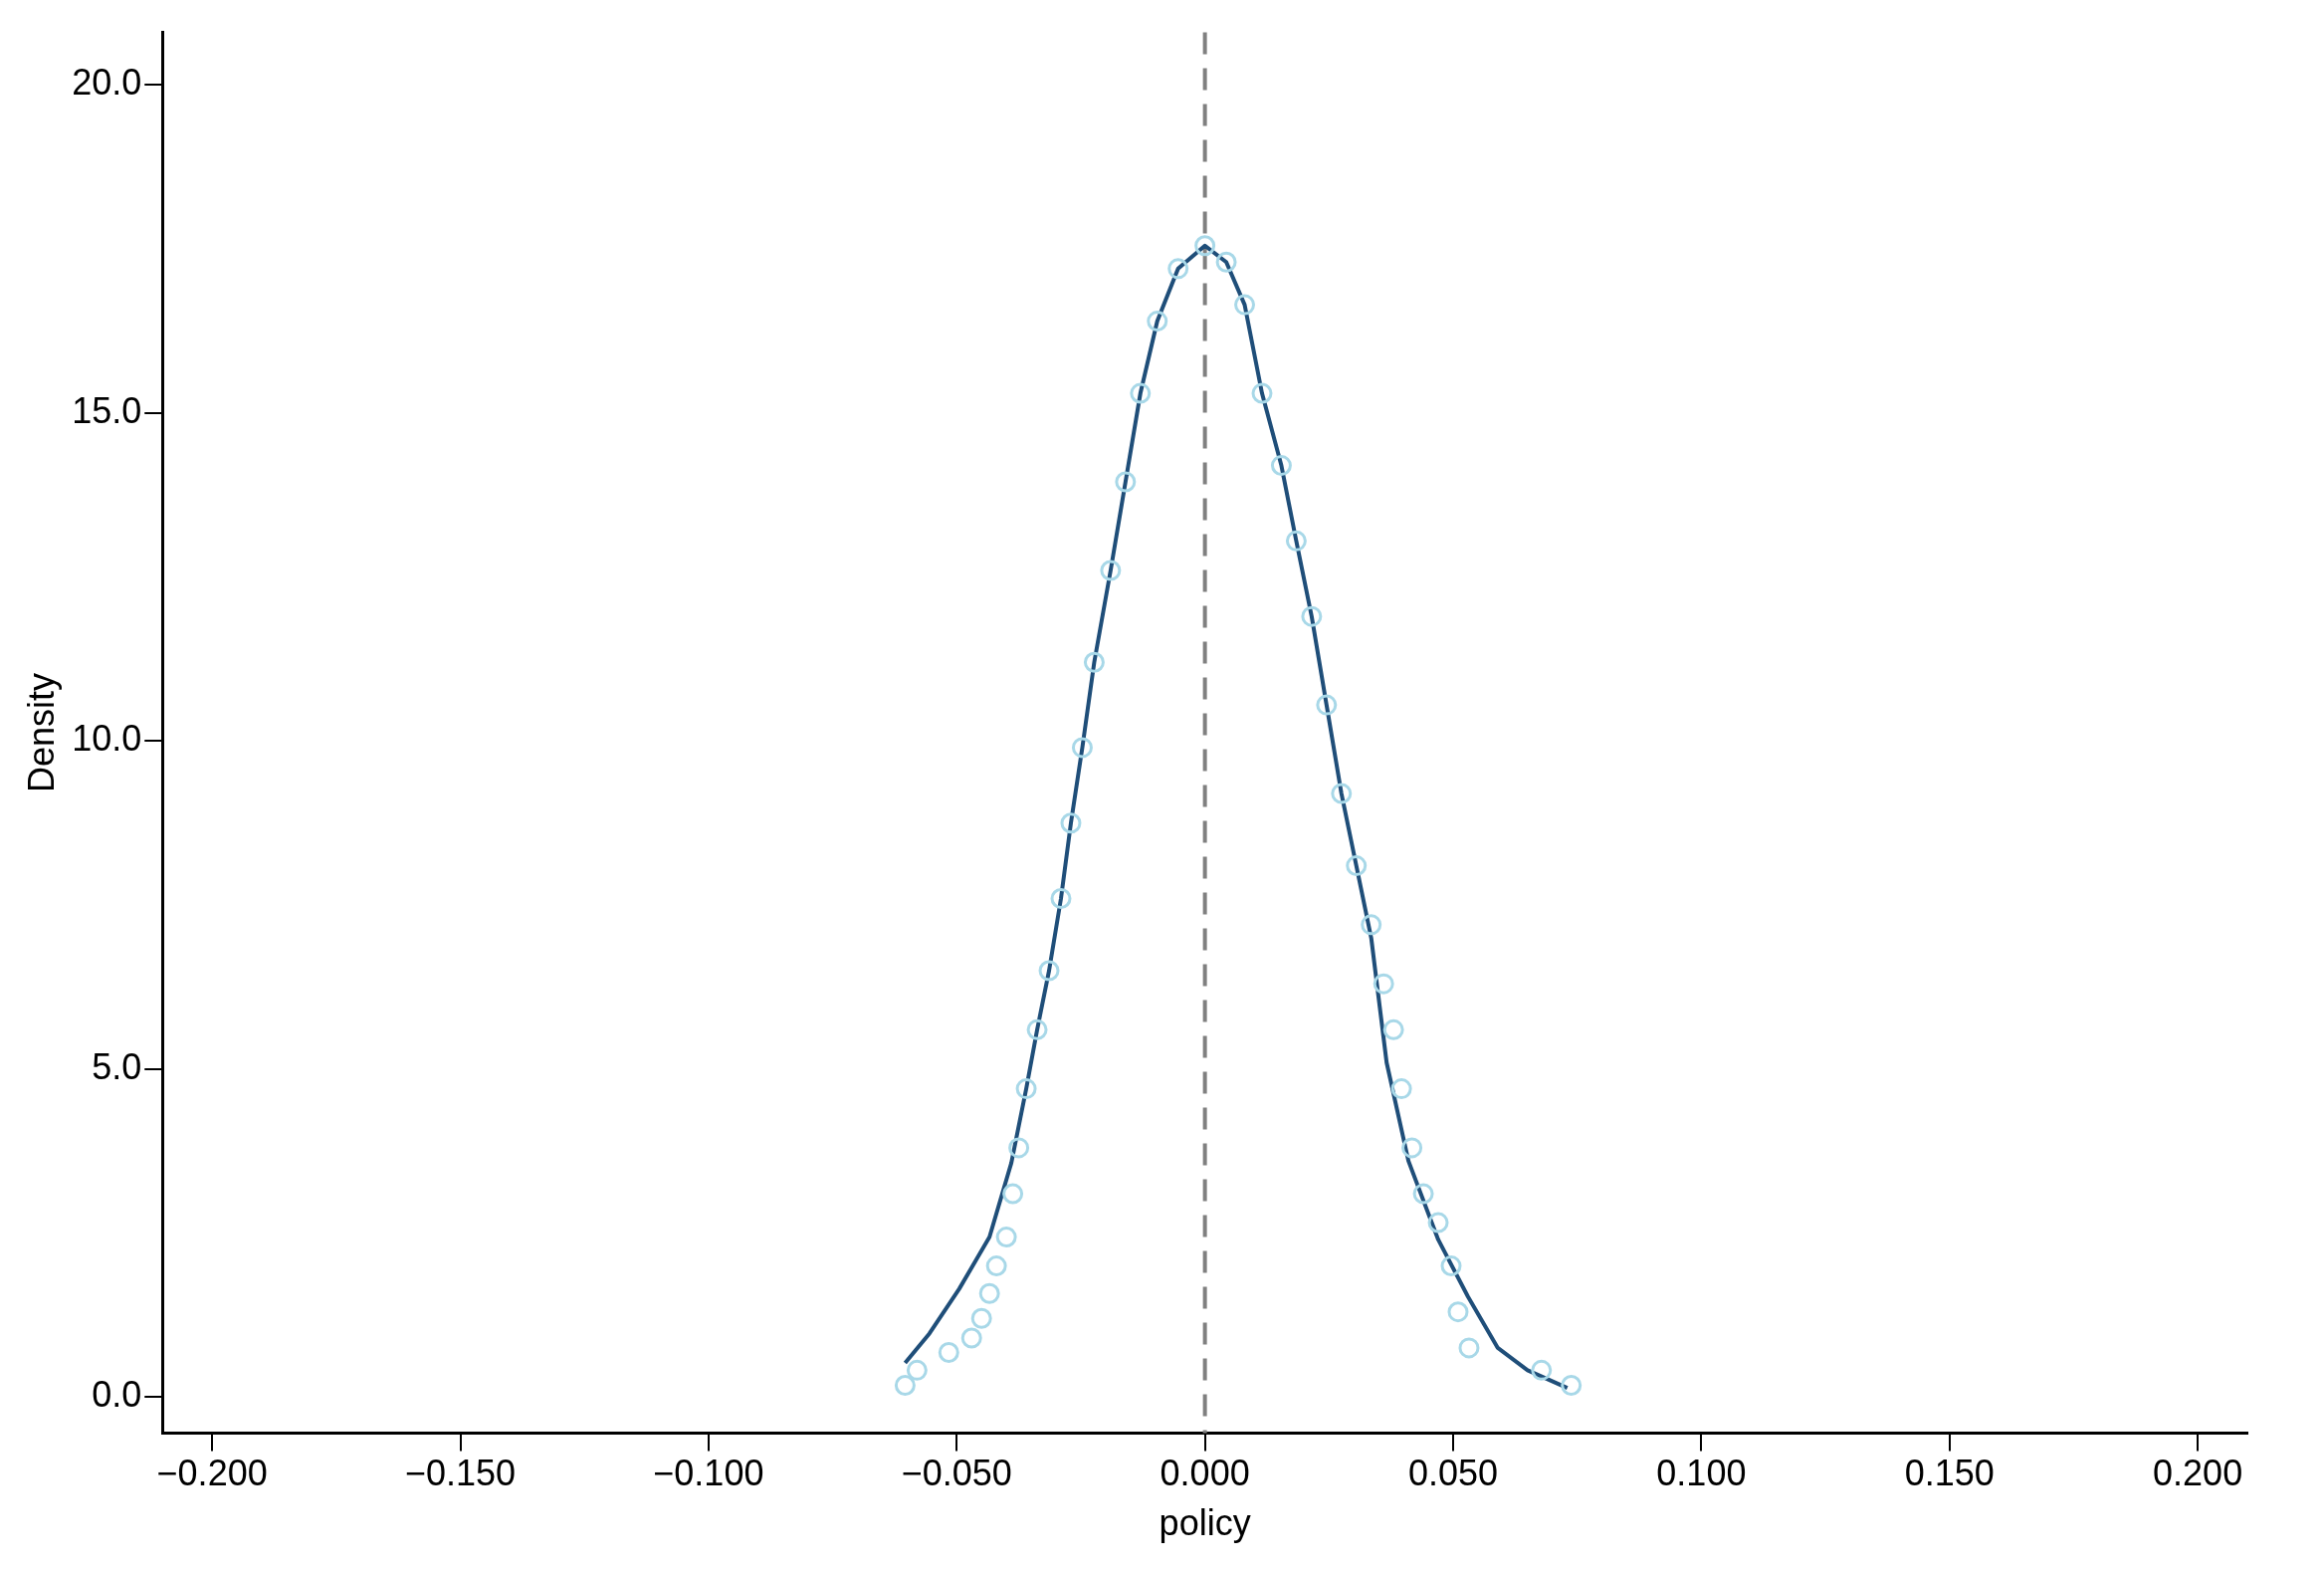 Image resolution: width=2324 pixels, height=1572 pixels. What do you see at coordinates (212, 1473) in the screenshot?
I see `x-tick-label: −0.200` at bounding box center [212, 1473].